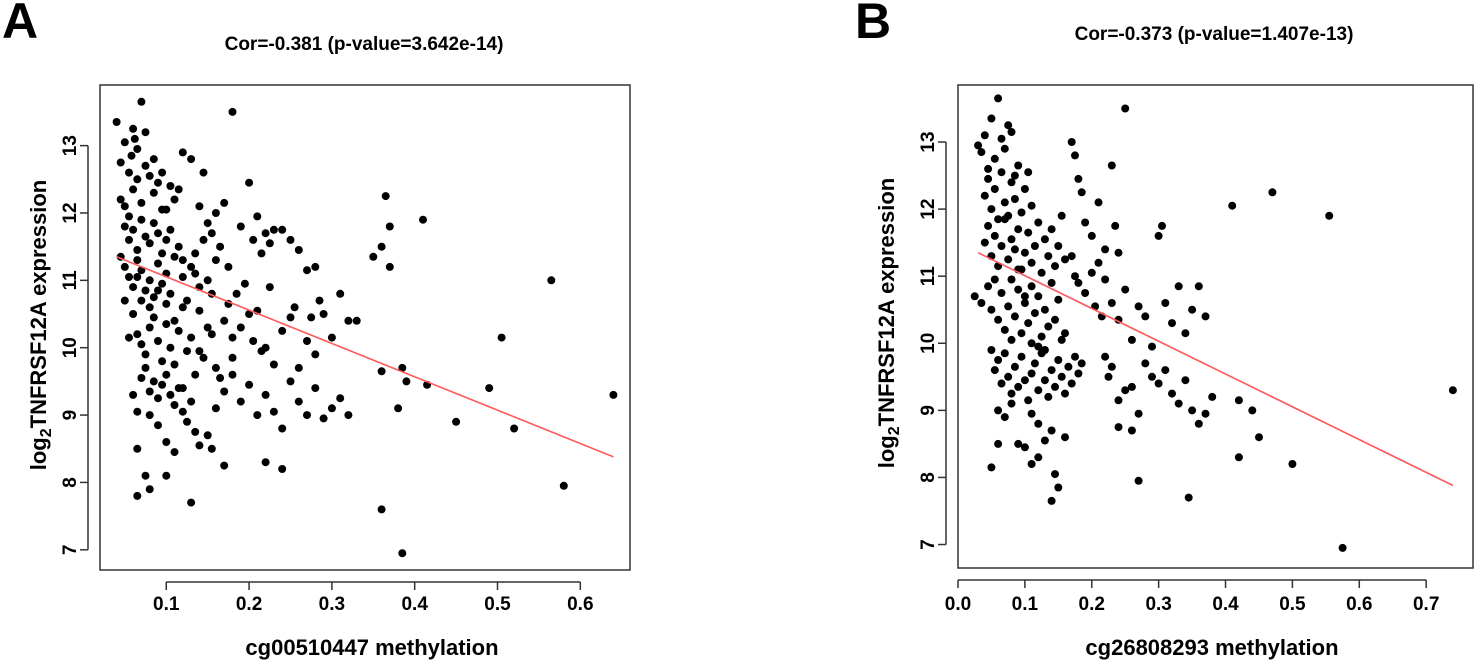 Image resolution: width=1478 pixels, height=672 pixels. I want to click on panel-a-title: Cor=-0.381 (p-value=3.642e-14), so click(364, 44).